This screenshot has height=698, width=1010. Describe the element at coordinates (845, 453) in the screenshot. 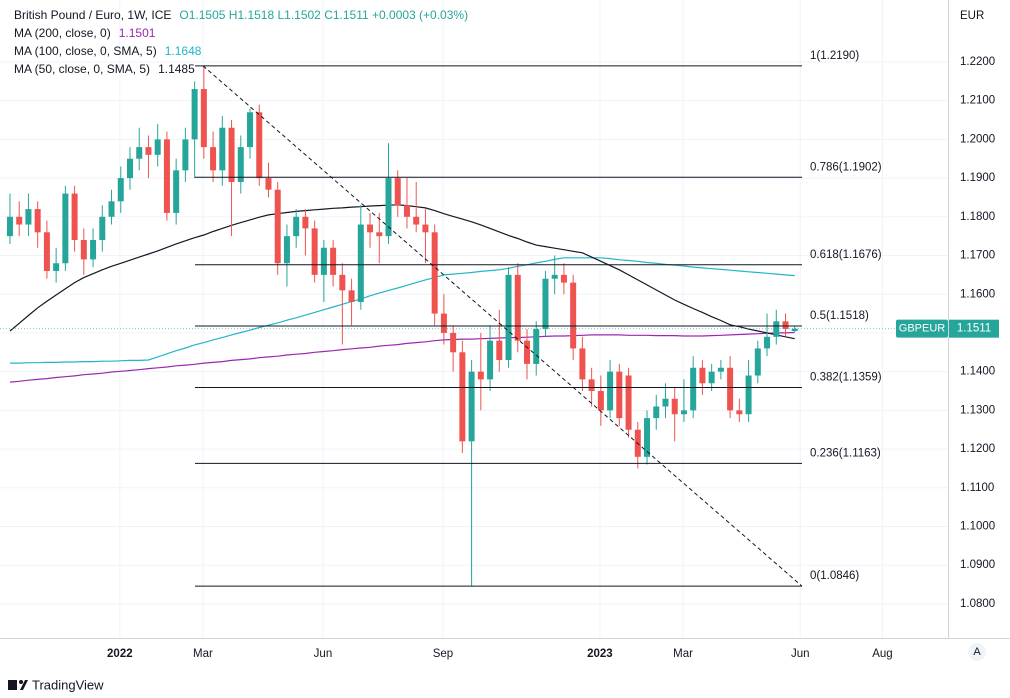

I see `fib-level-label: 0.236(1.1163)` at that location.